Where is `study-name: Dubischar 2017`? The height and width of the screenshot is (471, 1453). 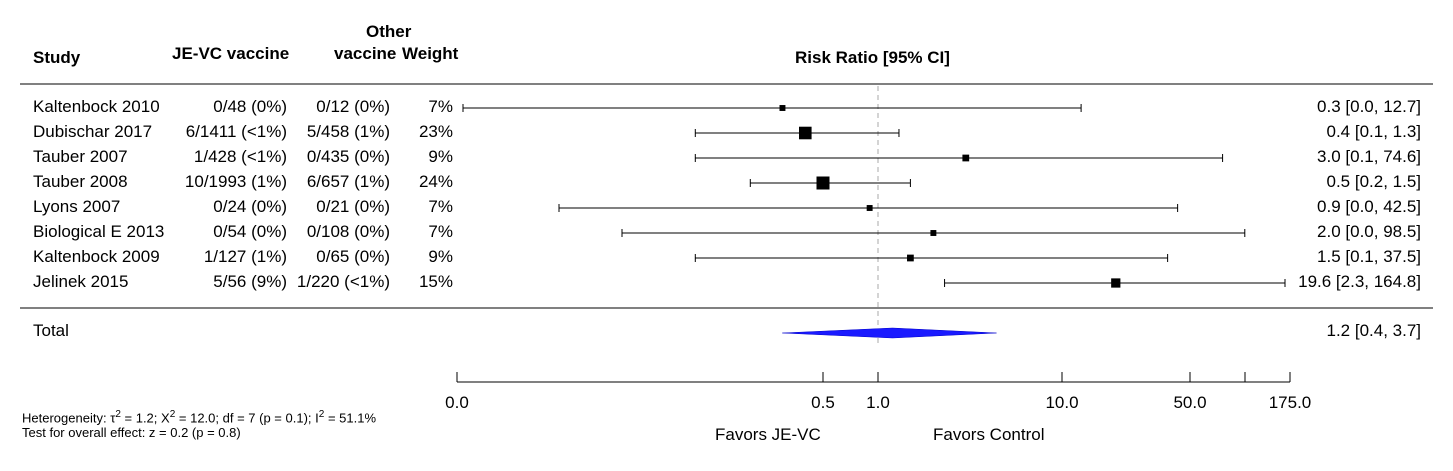 study-name: Dubischar 2017 is located at coordinates (93, 131).